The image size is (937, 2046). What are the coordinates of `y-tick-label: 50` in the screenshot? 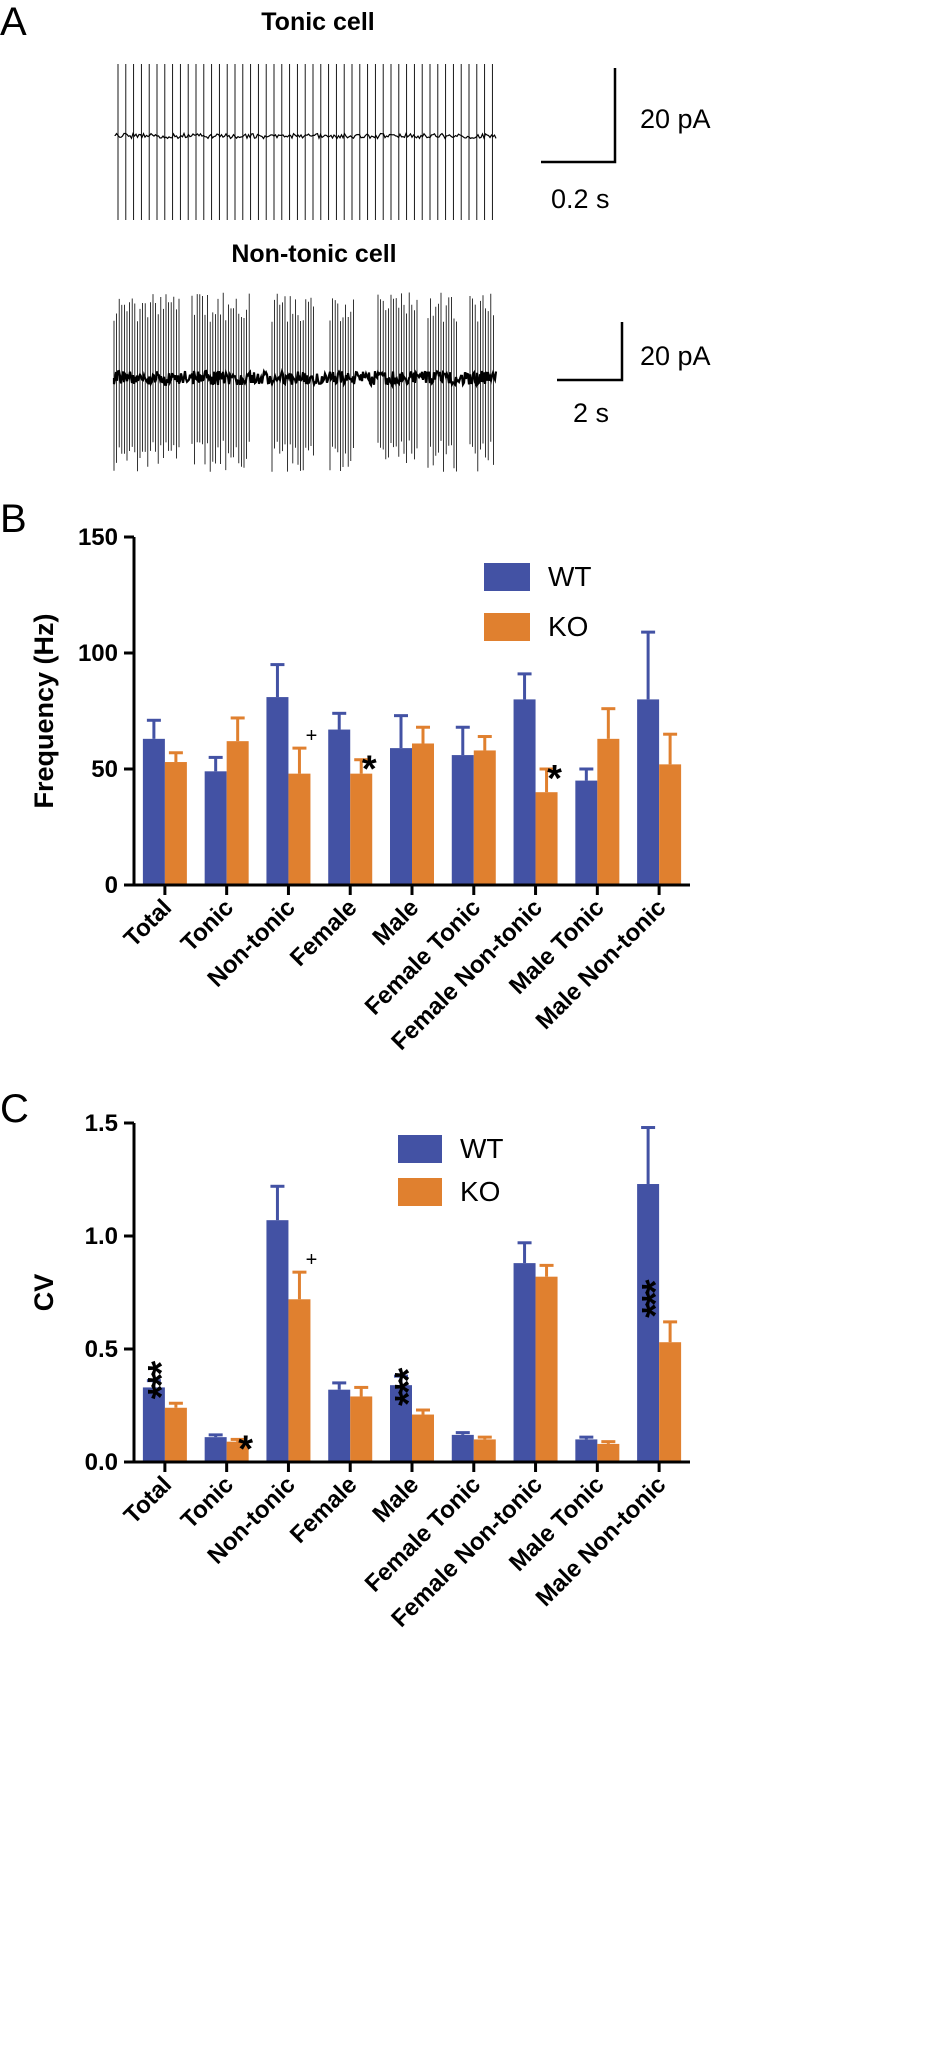 It's located at (104, 769).